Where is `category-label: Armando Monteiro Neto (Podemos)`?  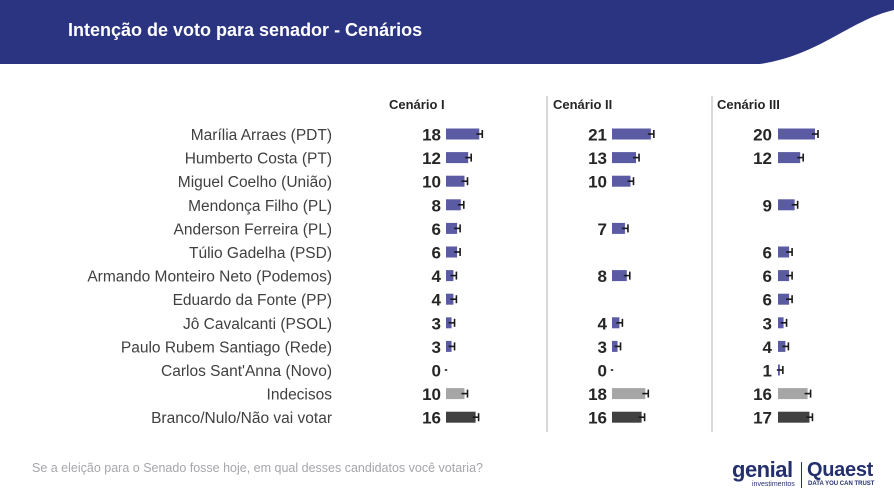 category-label: Armando Monteiro Neto (Podemos) is located at coordinates (209, 277).